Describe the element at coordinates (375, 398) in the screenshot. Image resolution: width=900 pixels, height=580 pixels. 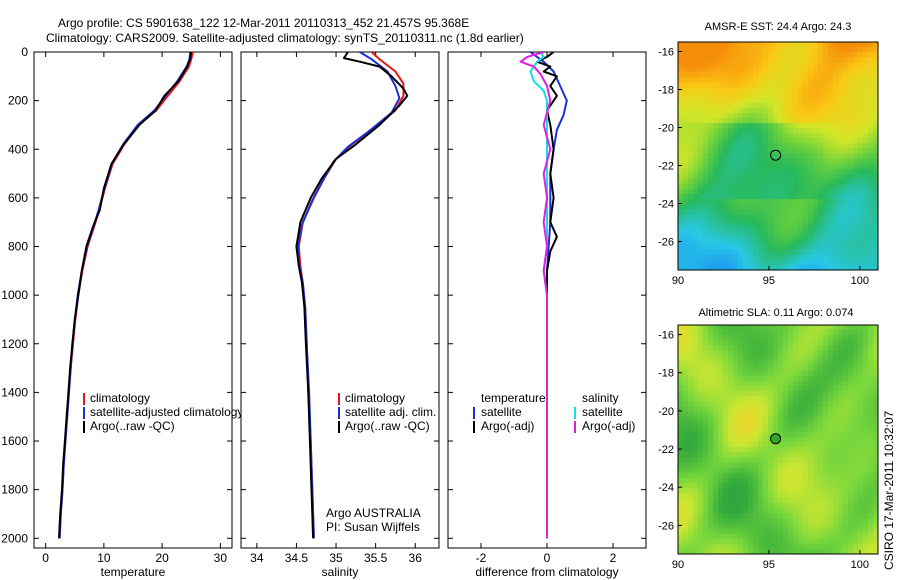
I see `legend-sal-climatology: climatology` at that location.